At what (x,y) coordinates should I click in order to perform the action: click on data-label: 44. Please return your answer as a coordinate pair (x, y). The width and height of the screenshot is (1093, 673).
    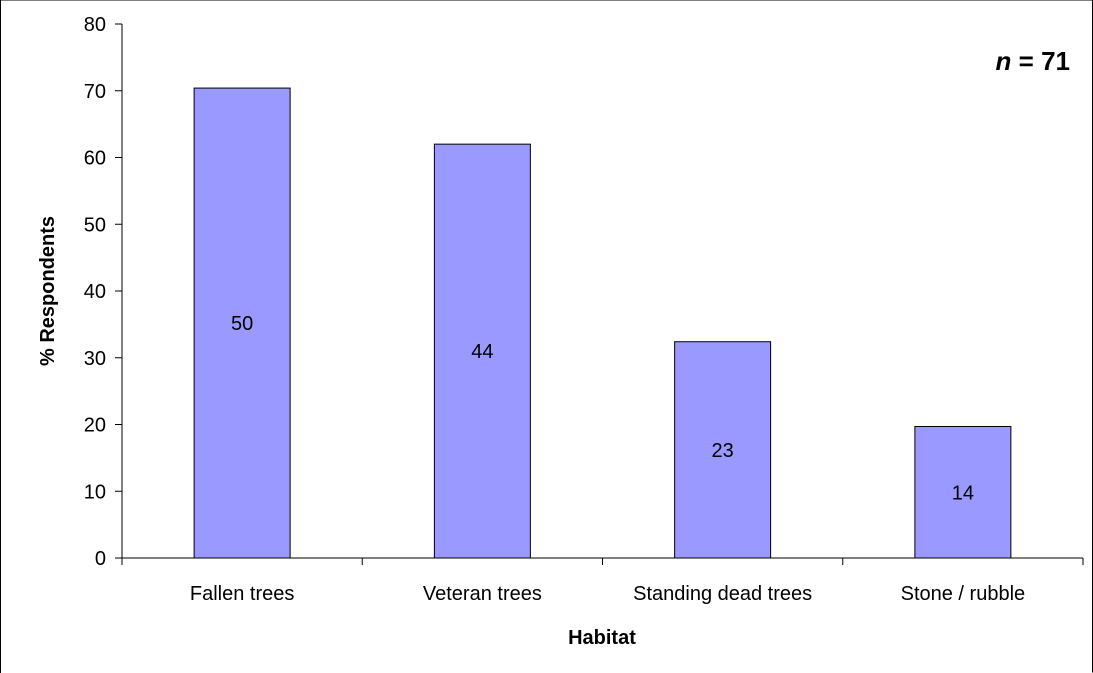
    Looking at the image, I should click on (482, 352).